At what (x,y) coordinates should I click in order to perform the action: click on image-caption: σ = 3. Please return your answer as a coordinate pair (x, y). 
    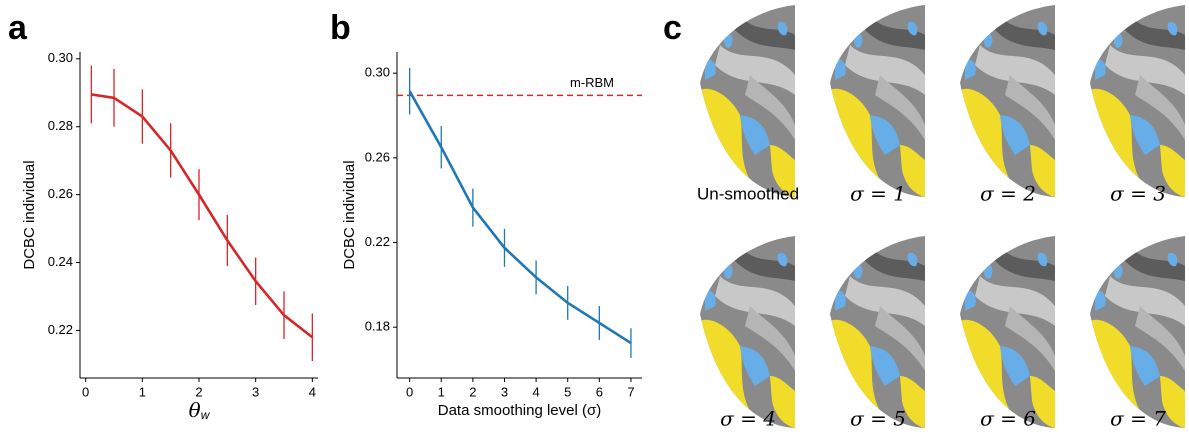
    Looking at the image, I should click on (1138, 194).